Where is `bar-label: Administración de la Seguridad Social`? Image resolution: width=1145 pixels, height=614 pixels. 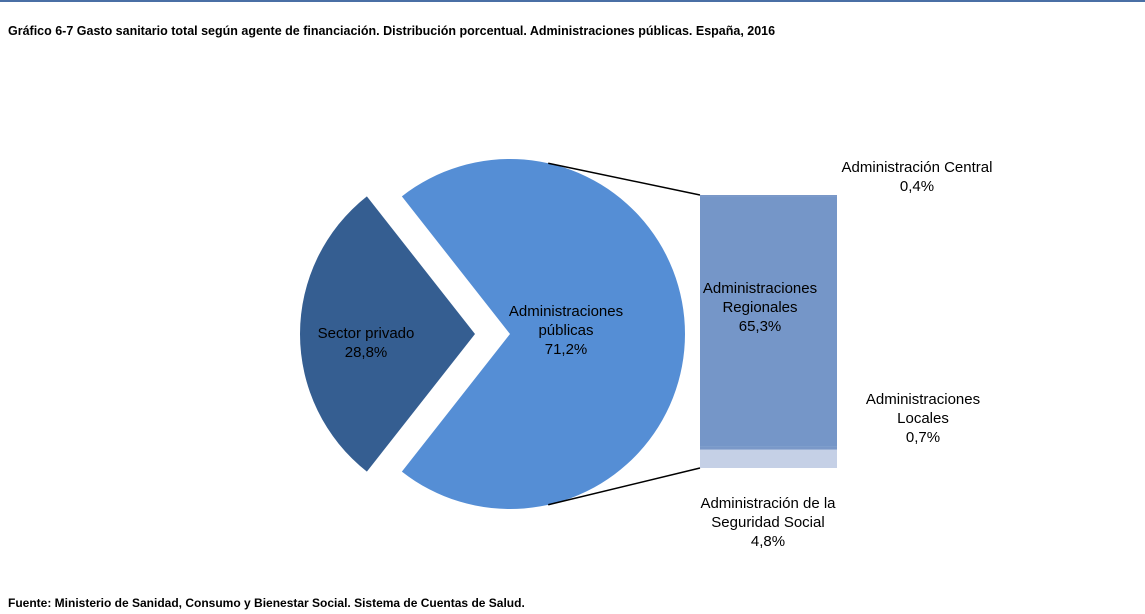
bar-label: Administración de la Seguridad Social is located at coordinates (768, 513).